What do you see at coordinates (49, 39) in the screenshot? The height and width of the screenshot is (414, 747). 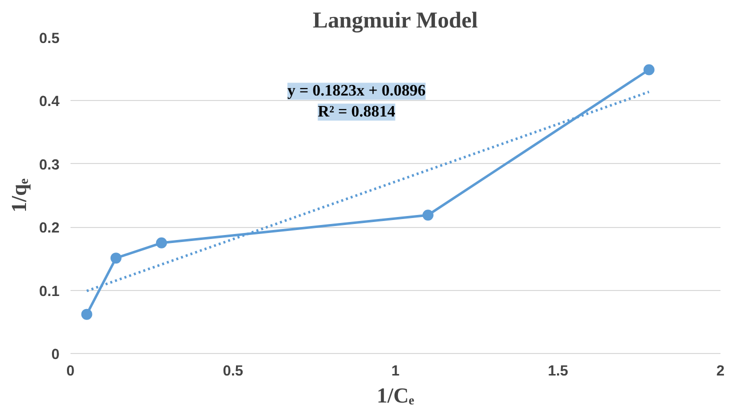 I see `y-tick-label: 0.5` at bounding box center [49, 39].